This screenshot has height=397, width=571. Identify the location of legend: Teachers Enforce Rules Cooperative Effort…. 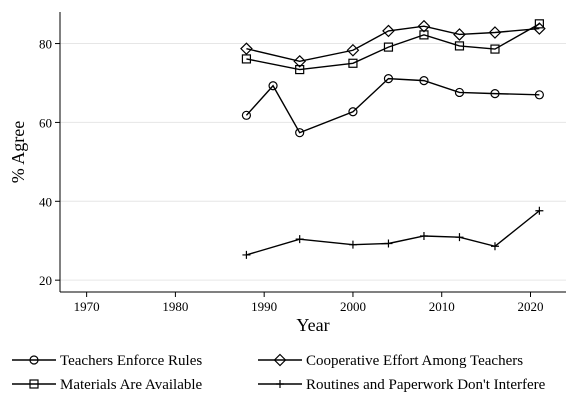
(279, 373).